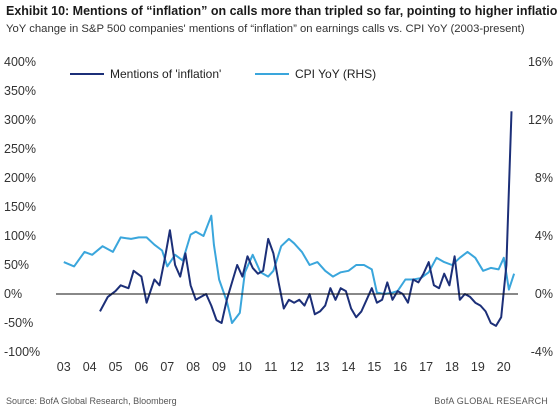 This screenshot has height=420, width=558. What do you see at coordinates (245, 367) in the screenshot?
I see `x-tick-label: 10` at bounding box center [245, 367].